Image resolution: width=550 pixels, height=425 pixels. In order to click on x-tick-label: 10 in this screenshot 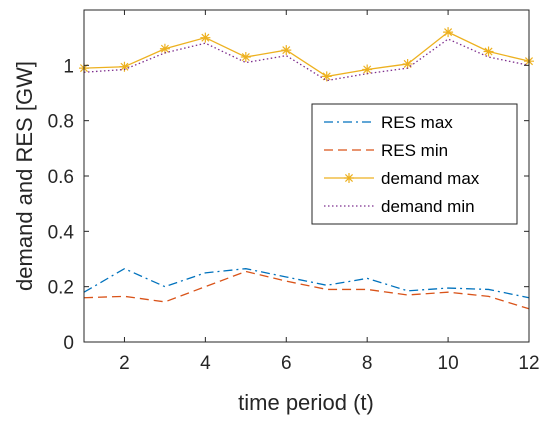, I will do `click(448, 363)`.